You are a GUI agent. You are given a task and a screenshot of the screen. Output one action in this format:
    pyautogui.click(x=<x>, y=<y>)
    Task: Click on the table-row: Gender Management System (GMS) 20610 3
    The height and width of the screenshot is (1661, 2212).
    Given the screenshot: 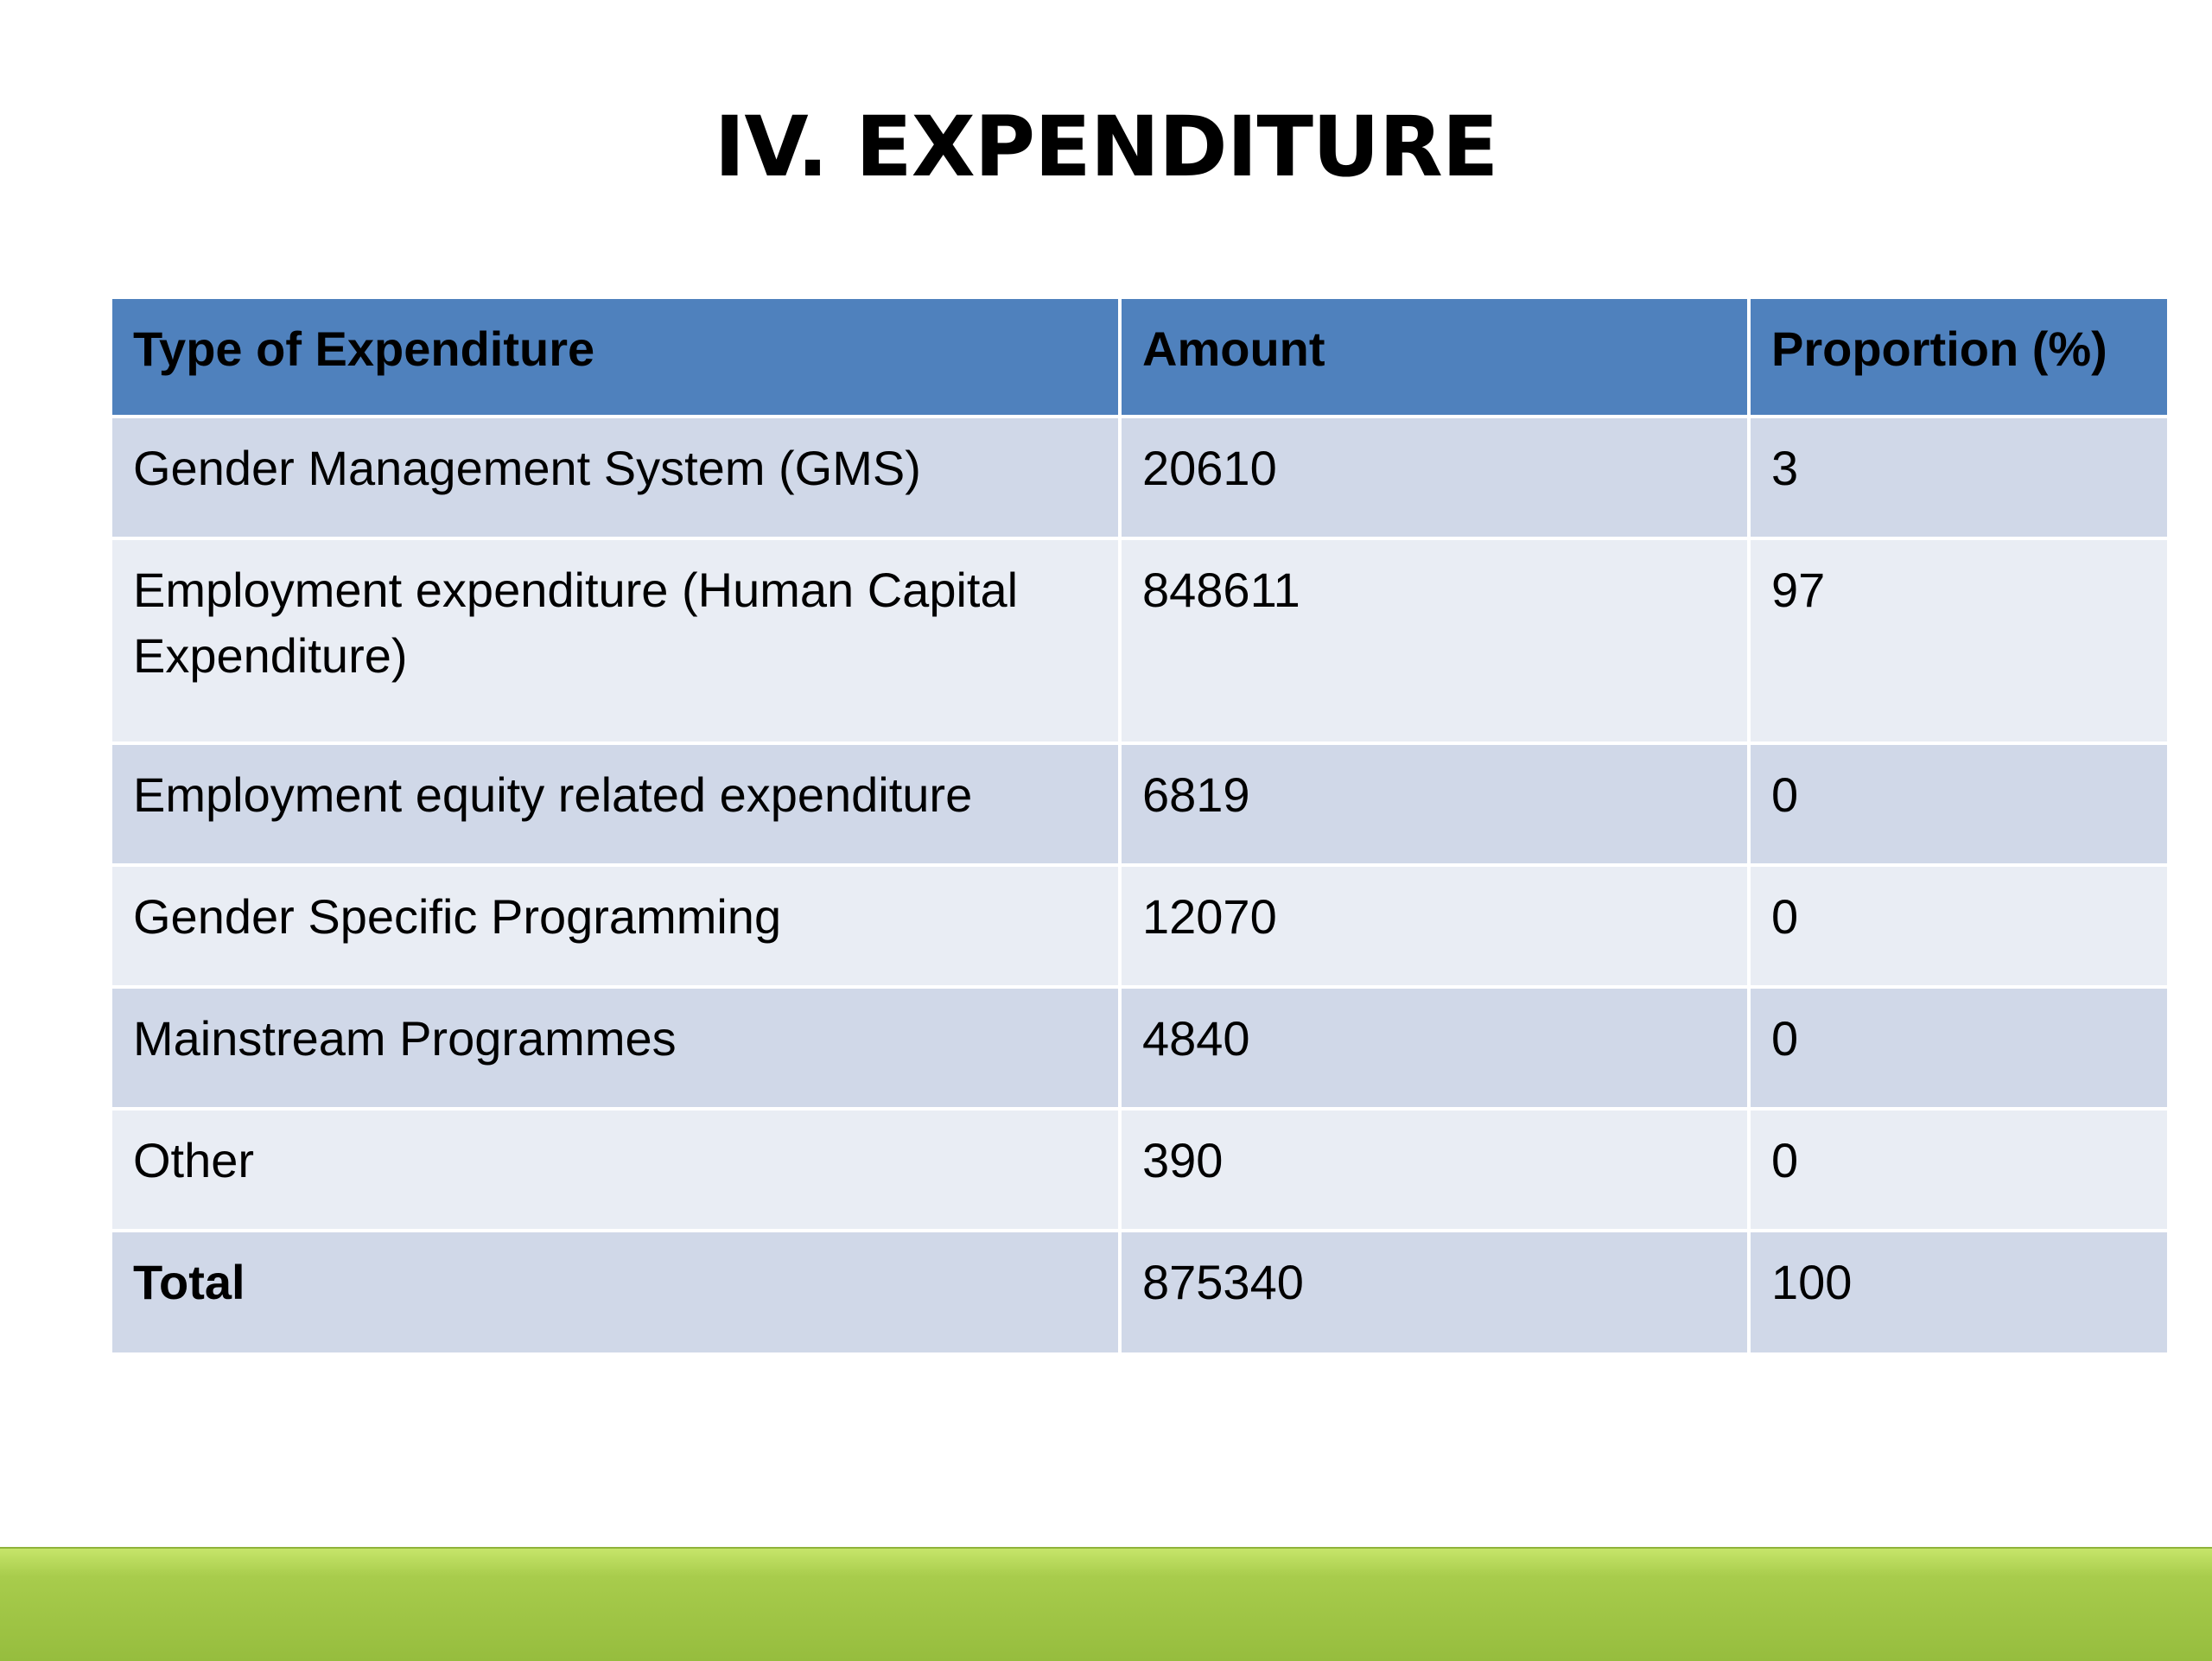 What is the action you would take?
    pyautogui.click(x=1139, y=476)
    